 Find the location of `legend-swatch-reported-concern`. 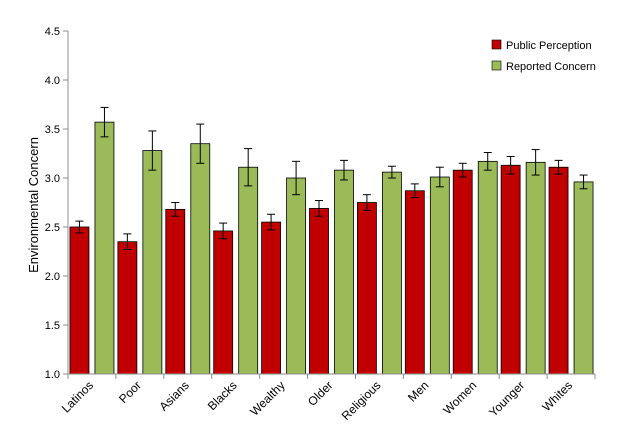

legend-swatch-reported-concern is located at coordinates (496, 65).